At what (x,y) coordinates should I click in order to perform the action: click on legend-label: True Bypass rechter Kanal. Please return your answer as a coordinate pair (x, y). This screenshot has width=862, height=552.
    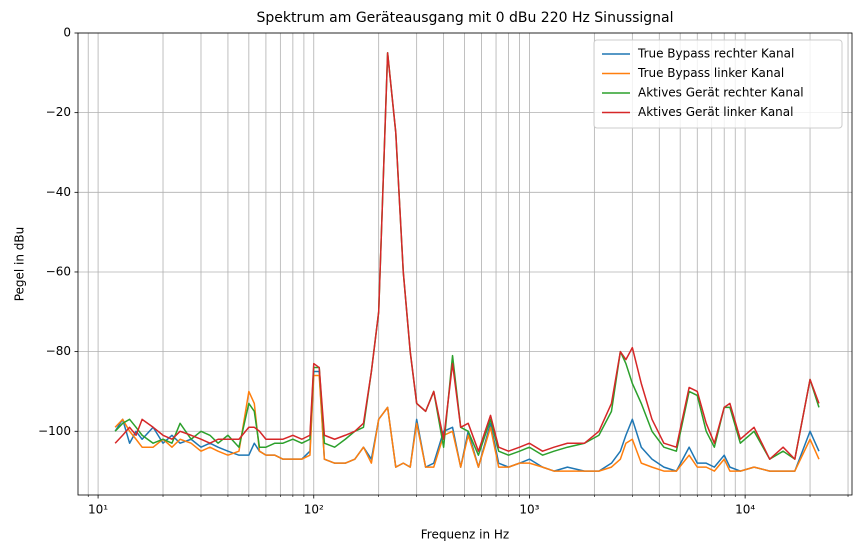
    Looking at the image, I should click on (715, 54).